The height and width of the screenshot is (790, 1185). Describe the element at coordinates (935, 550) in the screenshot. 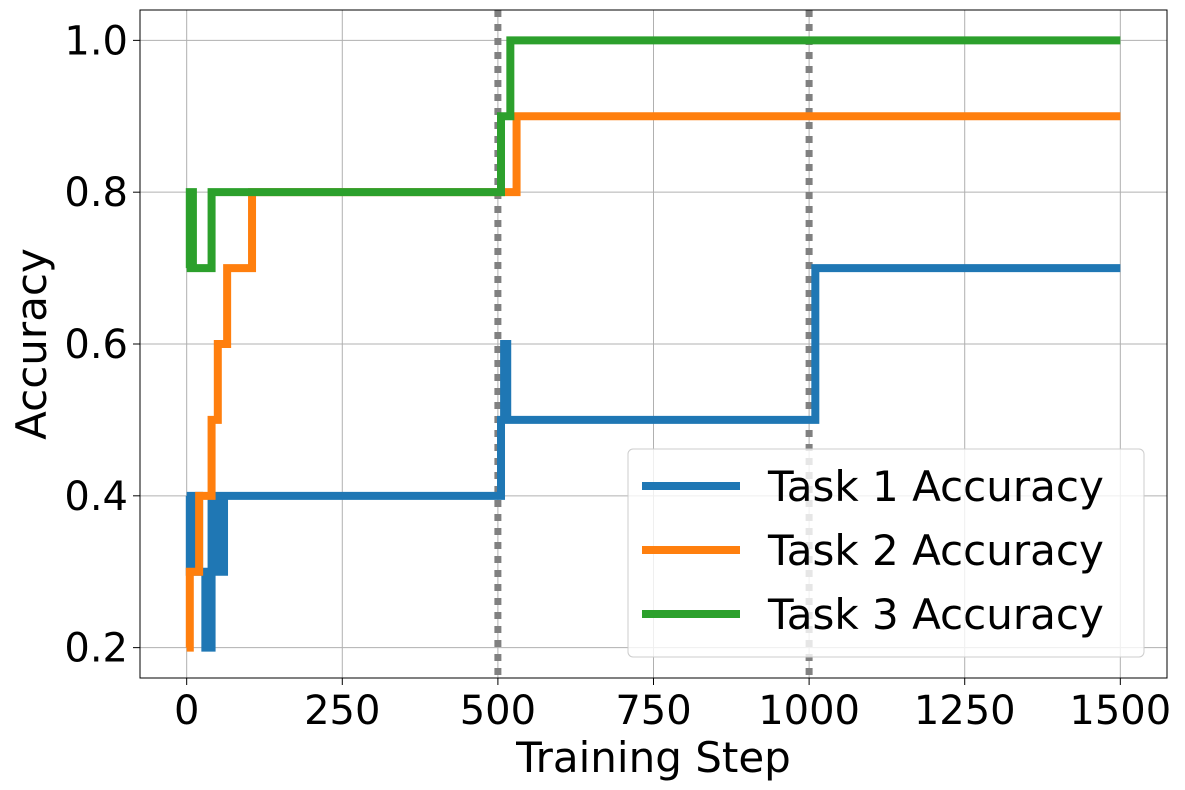

I see `legend-label: Task 2 Accuracy` at that location.